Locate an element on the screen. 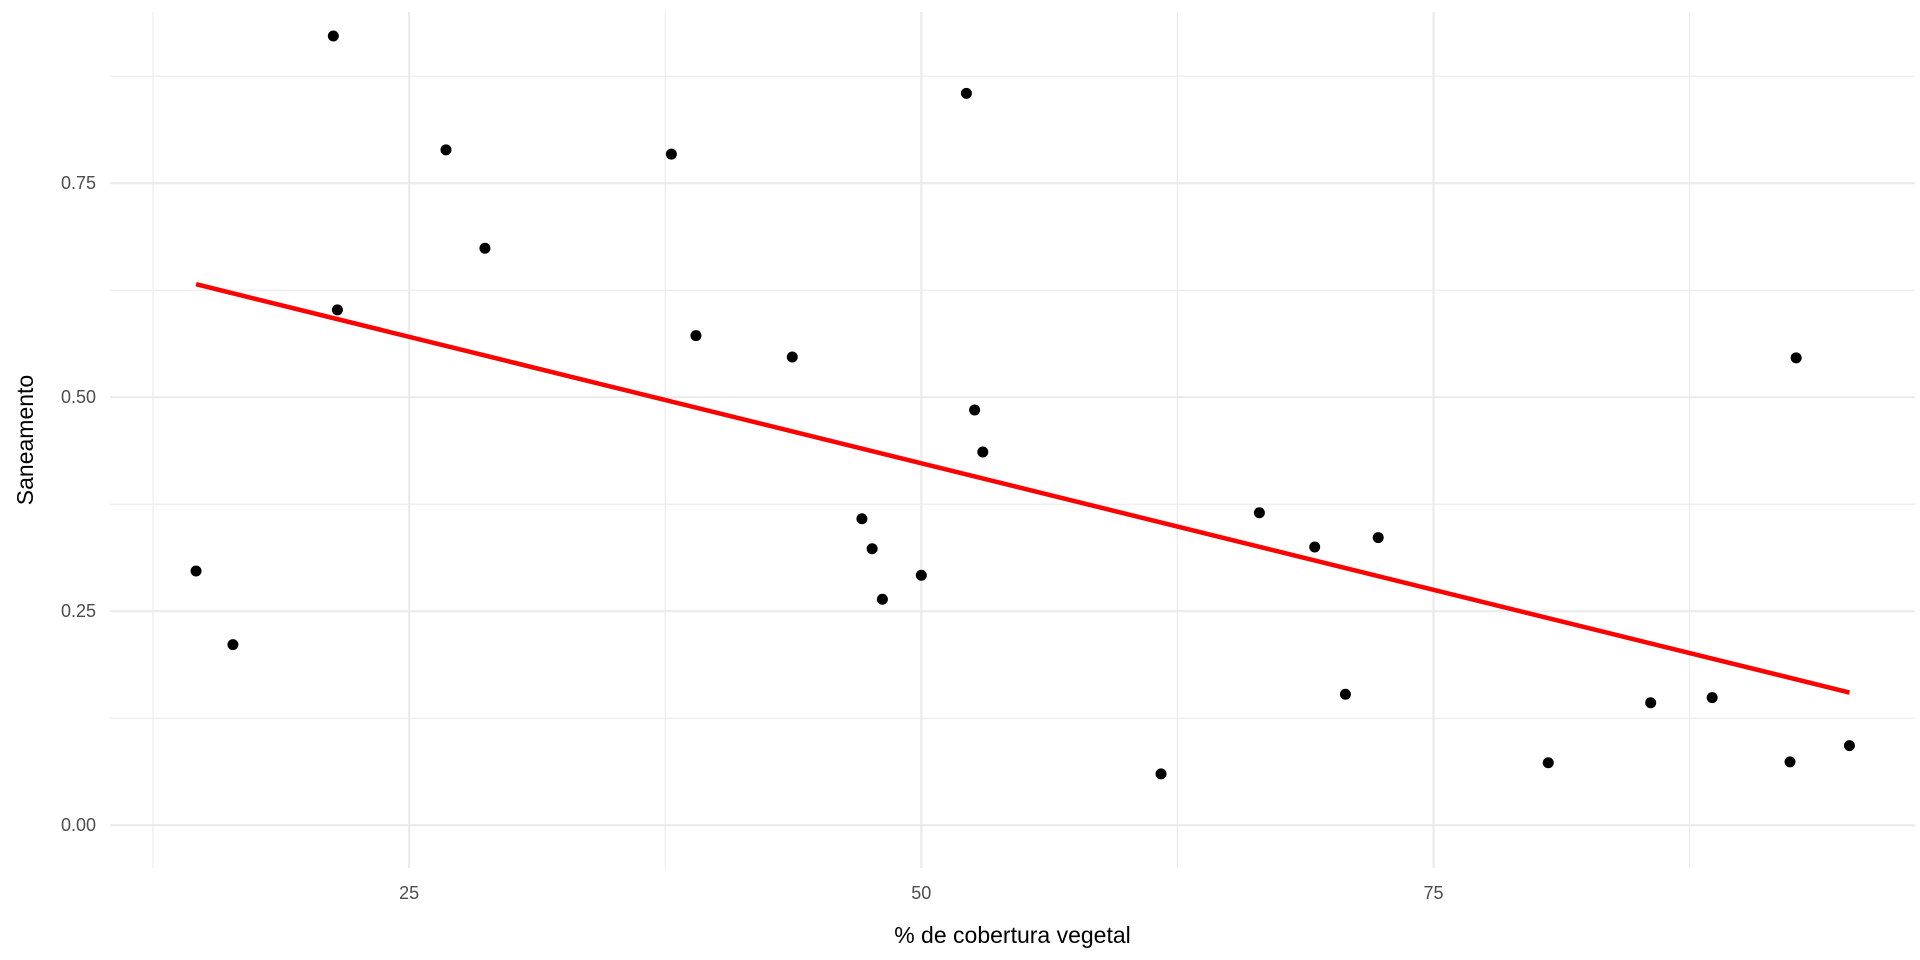 This screenshot has height=960, width=1920. y-tick-label: 0.00 is located at coordinates (78, 825).